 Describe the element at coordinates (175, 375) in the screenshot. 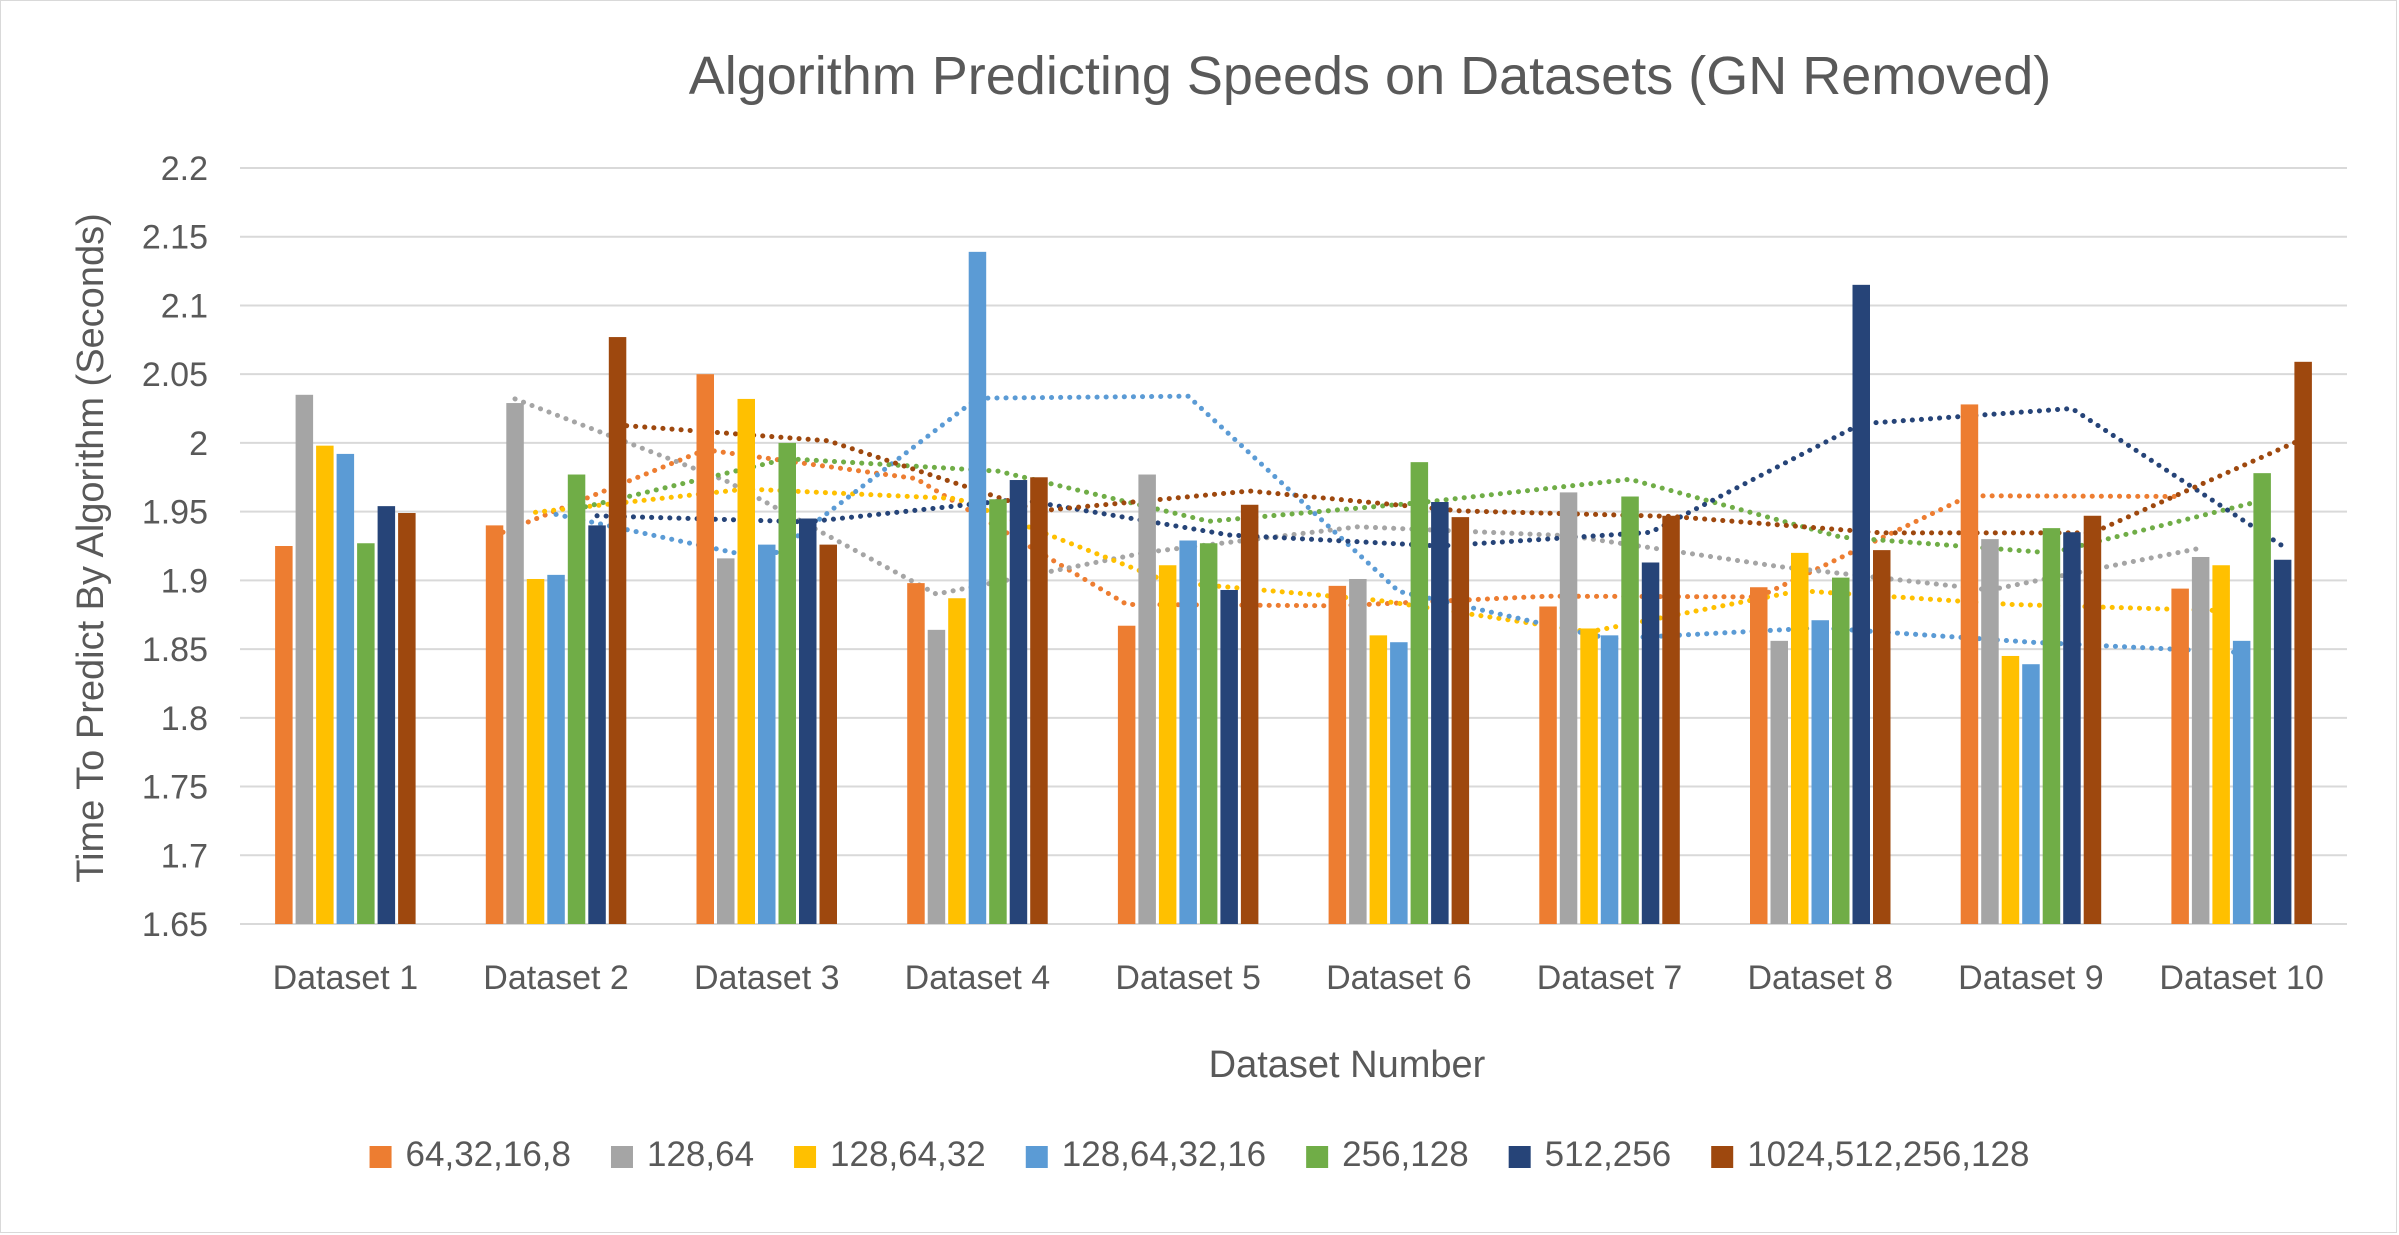

I see `y-tick-label: 2.05` at that location.